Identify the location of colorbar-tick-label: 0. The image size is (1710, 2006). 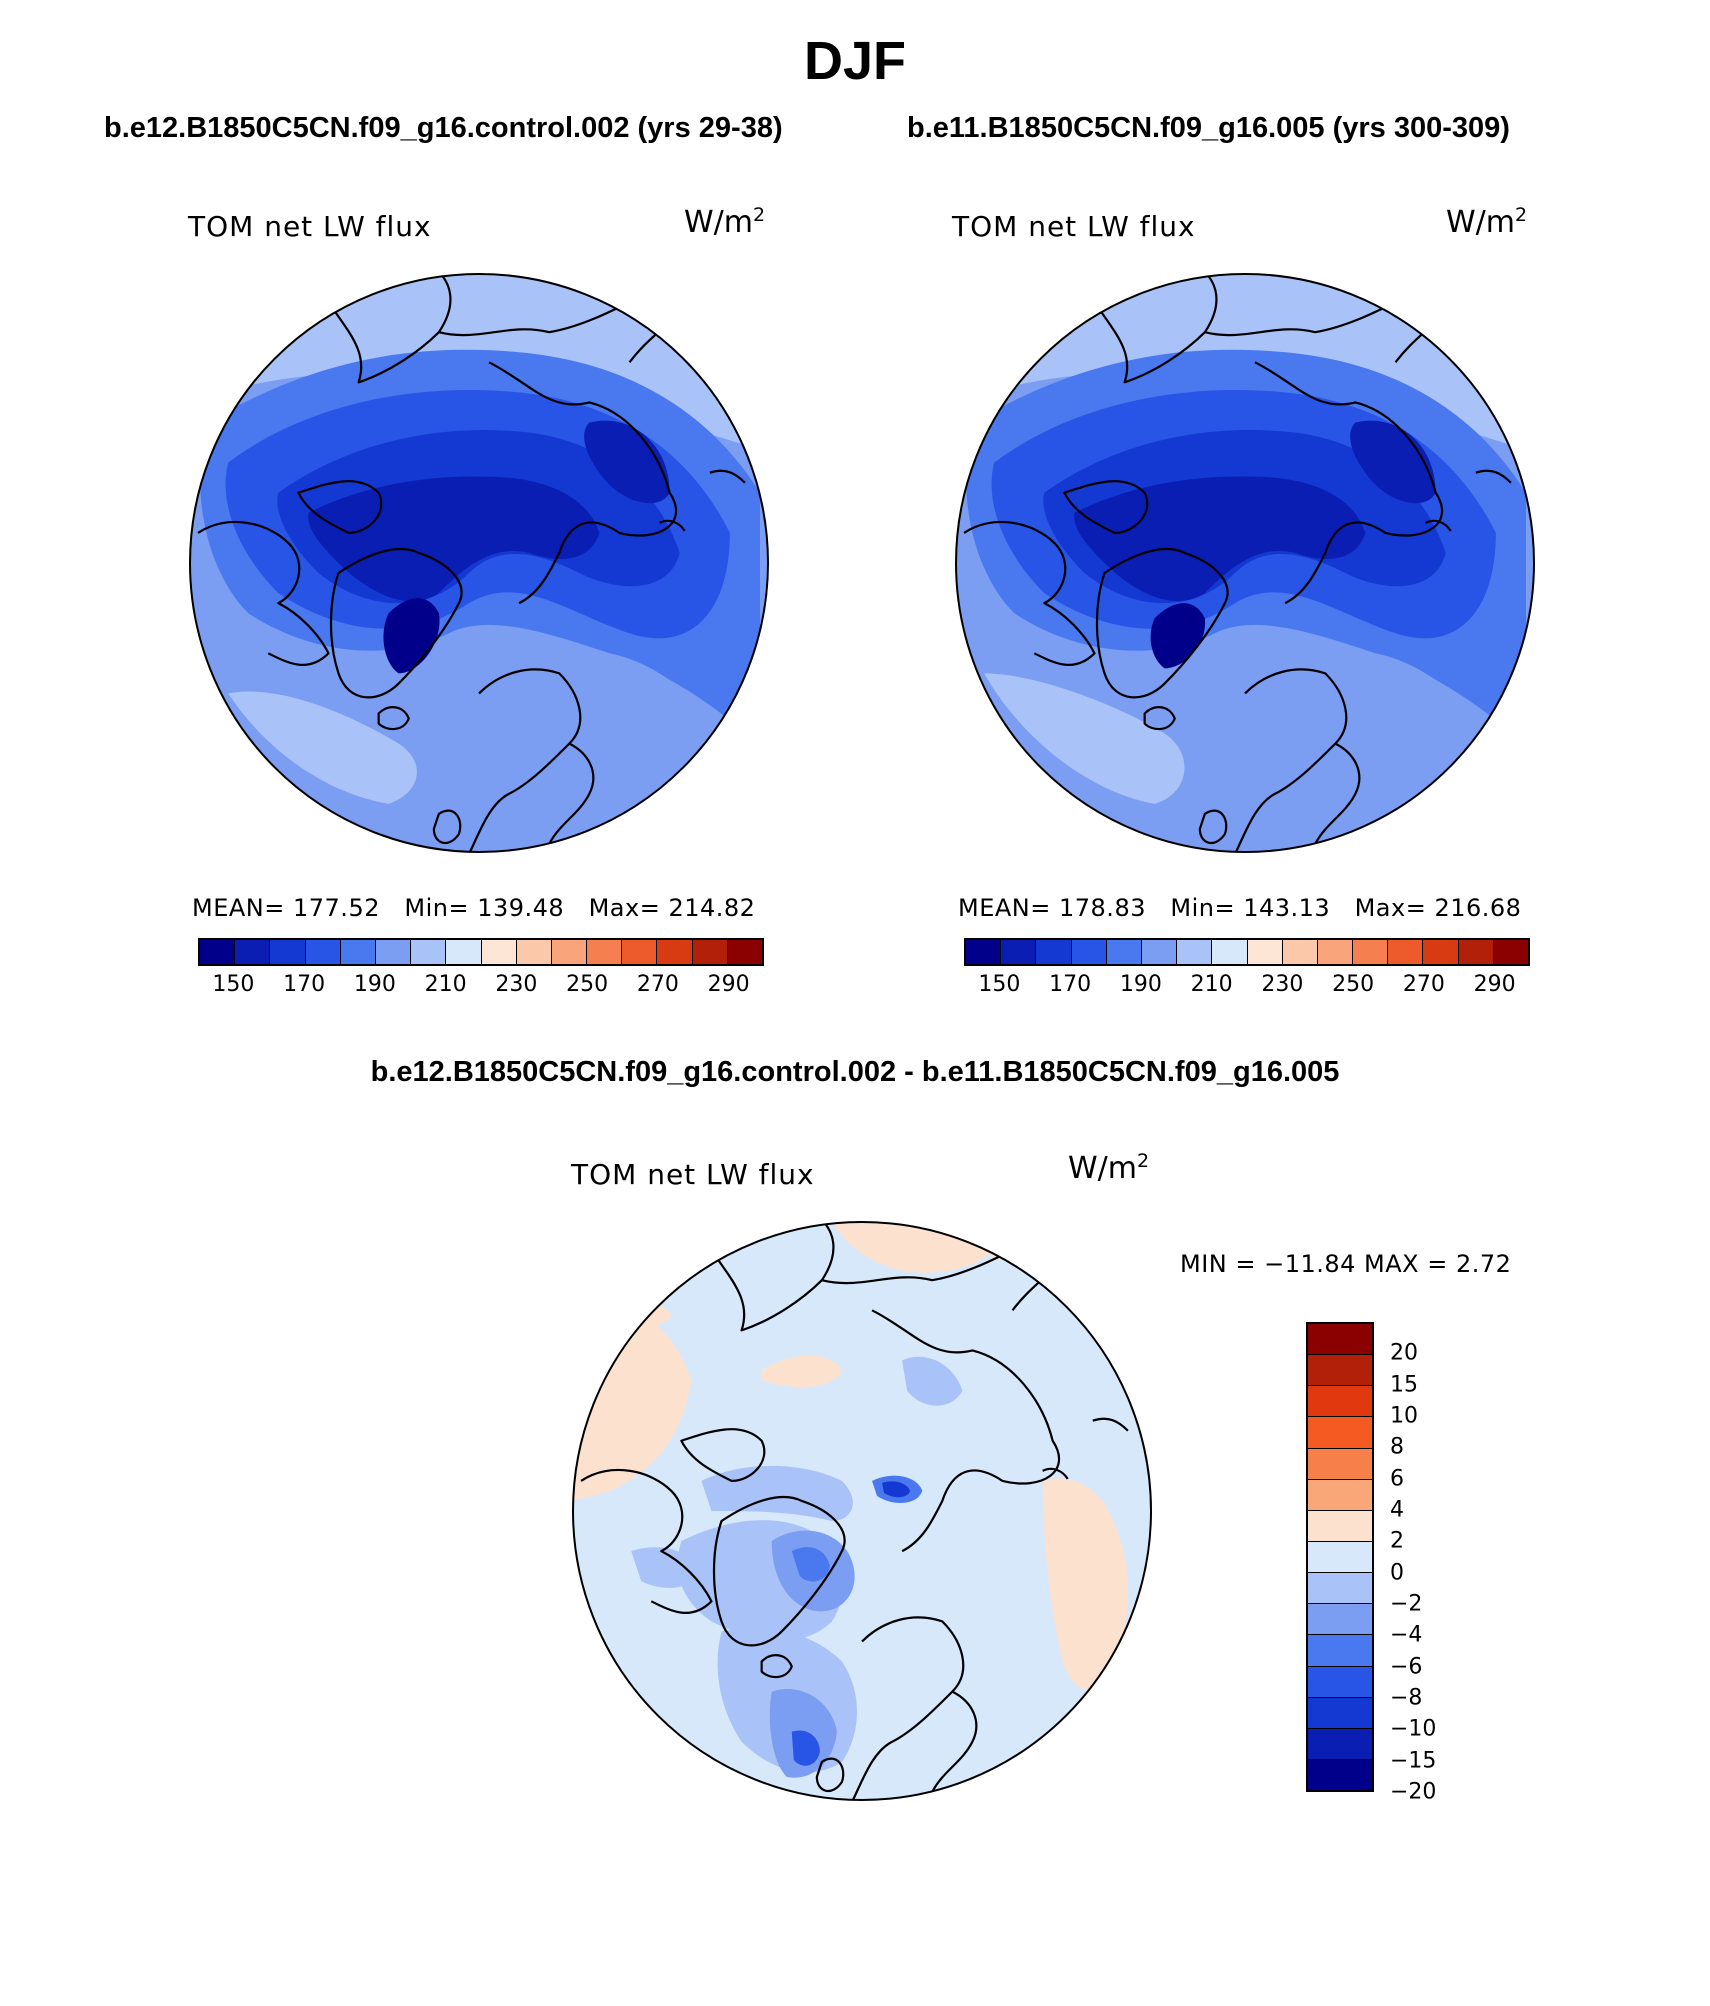
(1397, 1573).